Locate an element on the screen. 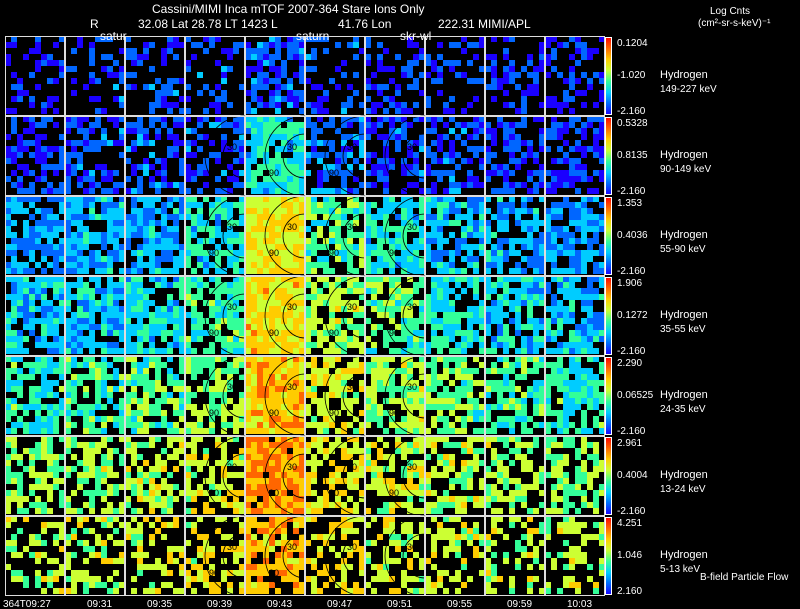 Image resolution: width=800 pixels, height=609 pixels. contour-arc is located at coordinates (414, 396).